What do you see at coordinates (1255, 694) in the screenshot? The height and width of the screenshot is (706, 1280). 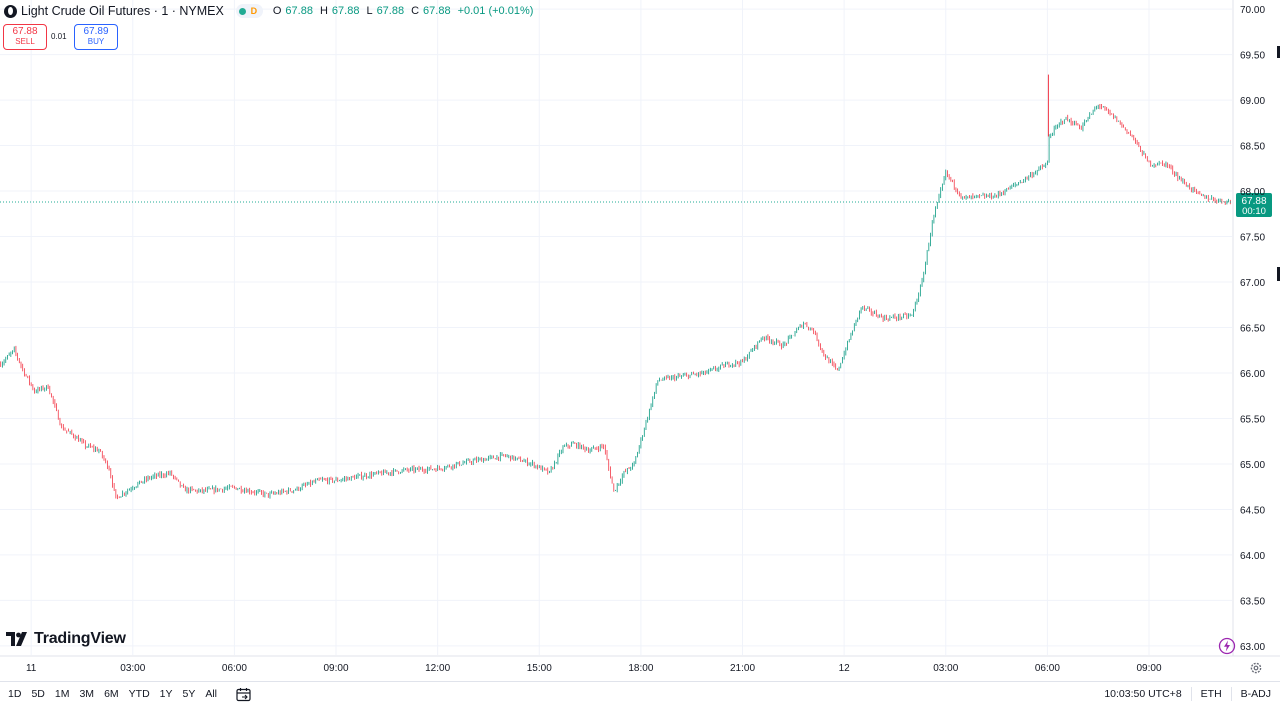 I see `adjustment-toggle: B-ADJ` at bounding box center [1255, 694].